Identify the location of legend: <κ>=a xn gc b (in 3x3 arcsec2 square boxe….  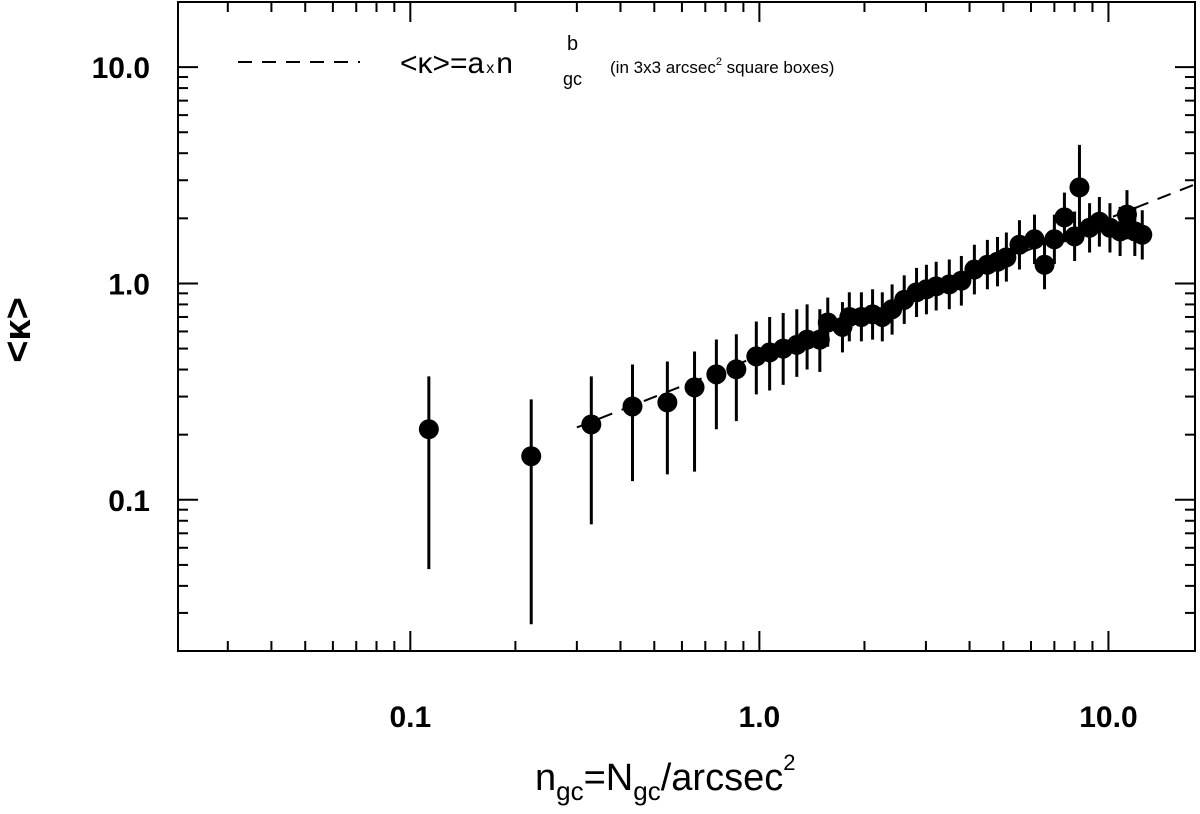
(536, 61).